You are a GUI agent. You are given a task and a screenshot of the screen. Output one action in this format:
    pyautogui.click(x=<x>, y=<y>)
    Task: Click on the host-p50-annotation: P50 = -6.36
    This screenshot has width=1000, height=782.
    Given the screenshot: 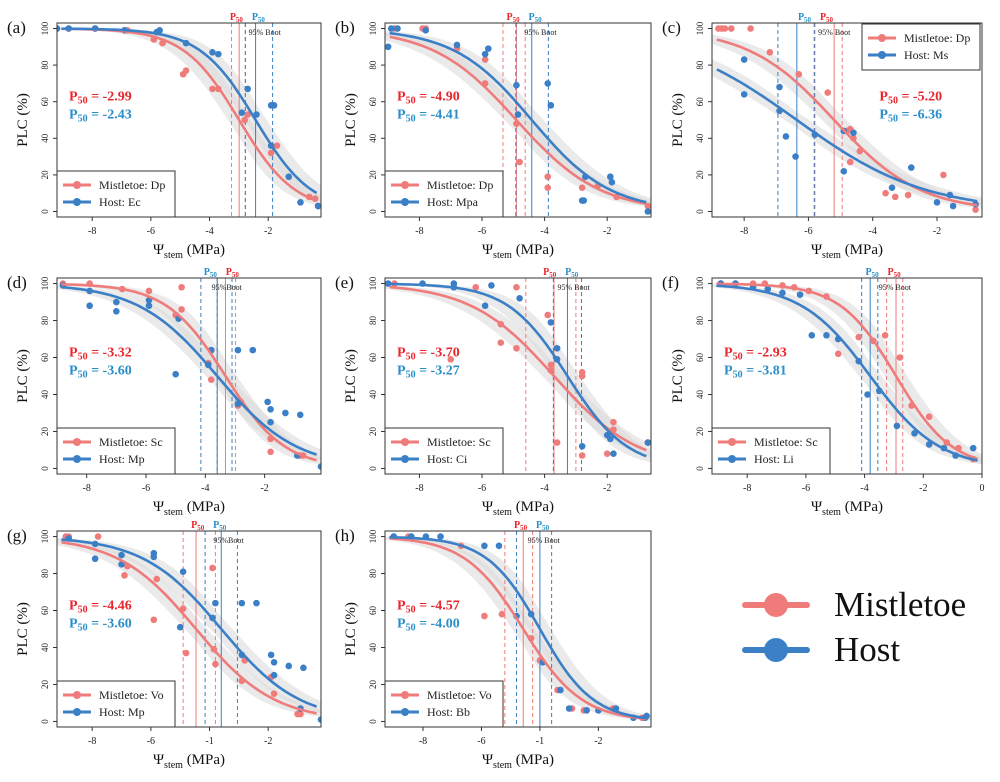 What is the action you would take?
    pyautogui.click(x=910, y=116)
    